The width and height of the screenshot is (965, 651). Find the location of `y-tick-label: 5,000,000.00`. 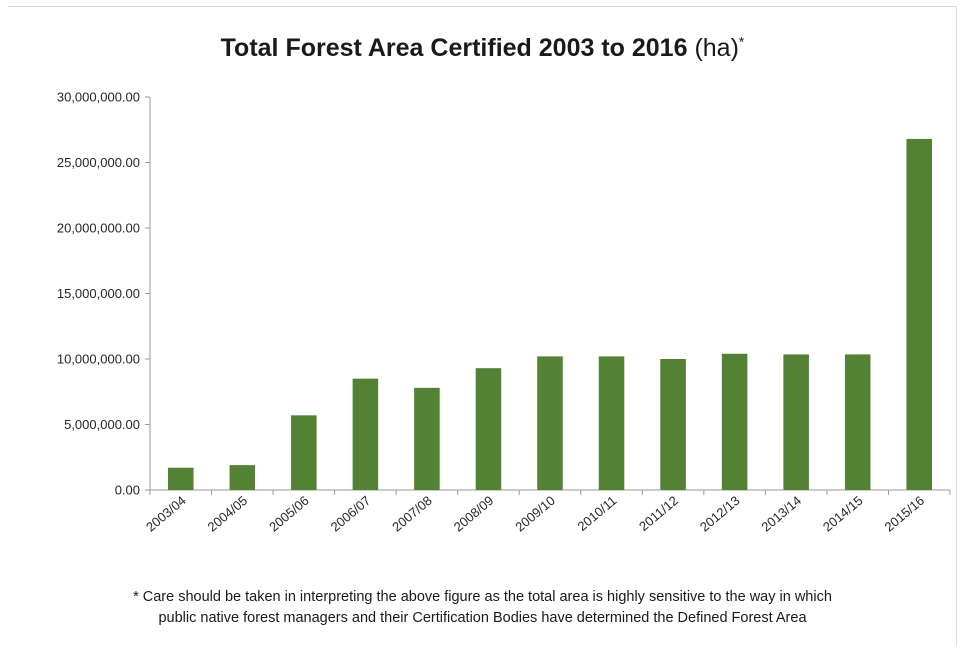

y-tick-label: 5,000,000.00 is located at coordinates (102, 424).